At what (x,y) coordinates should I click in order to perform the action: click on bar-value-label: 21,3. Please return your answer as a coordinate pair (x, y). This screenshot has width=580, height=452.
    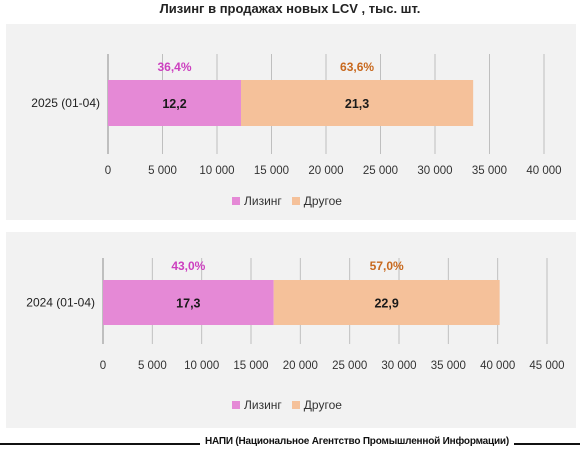
    Looking at the image, I should click on (357, 104).